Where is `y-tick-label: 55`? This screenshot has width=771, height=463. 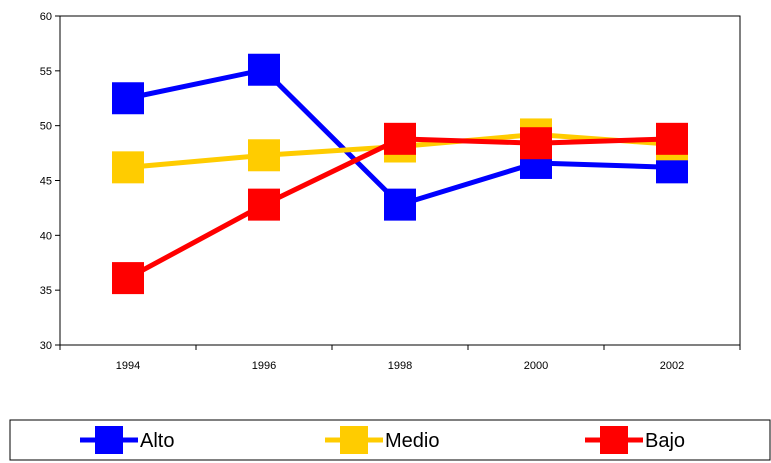 y-tick-label: 55 is located at coordinates (46, 72).